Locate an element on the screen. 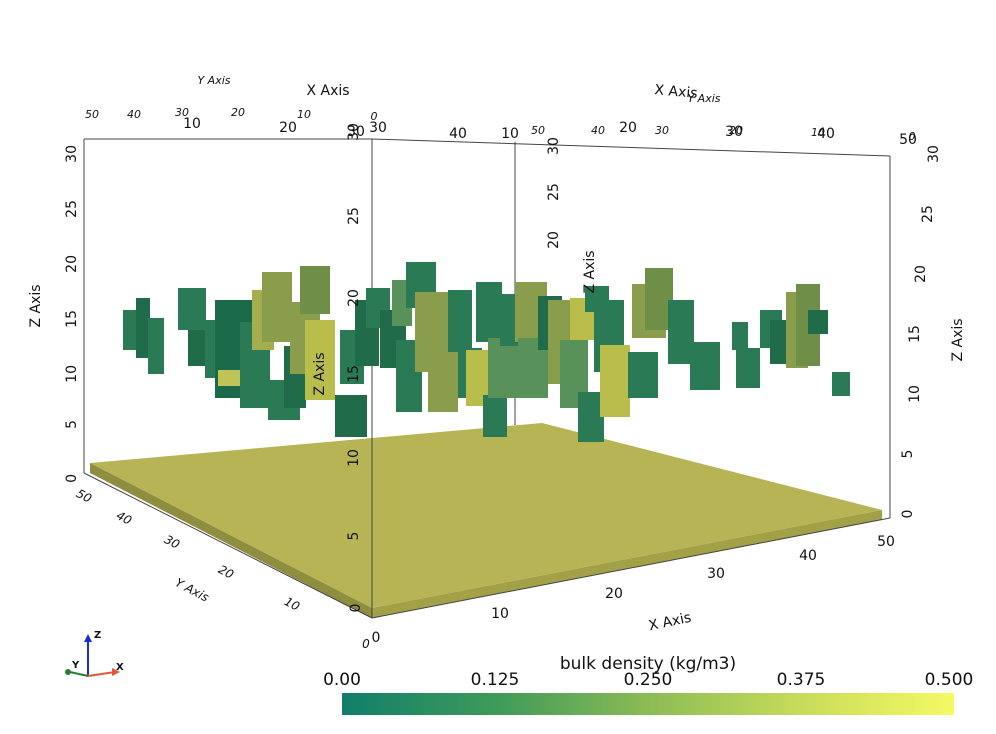  left-z-axis-title: Z Axis is located at coordinates (36, 305).